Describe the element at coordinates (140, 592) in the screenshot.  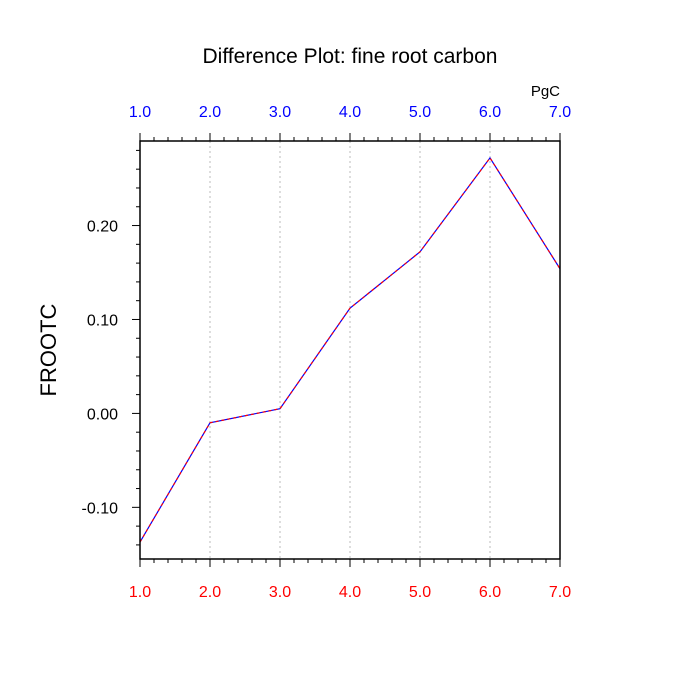
I see `x-tick-label-bottom: 1.0` at that location.